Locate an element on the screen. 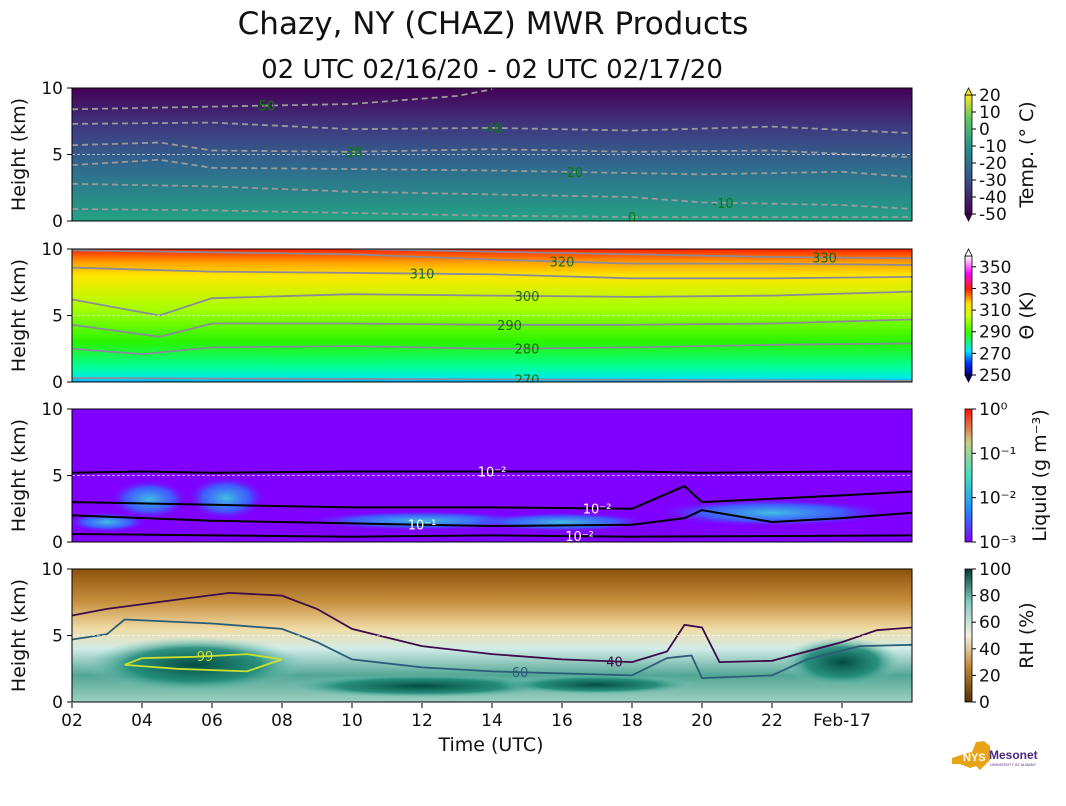 Image resolution: width=1066 pixels, height=806 pixels. colorbar-label: RH (%) is located at coordinates (1027, 635).